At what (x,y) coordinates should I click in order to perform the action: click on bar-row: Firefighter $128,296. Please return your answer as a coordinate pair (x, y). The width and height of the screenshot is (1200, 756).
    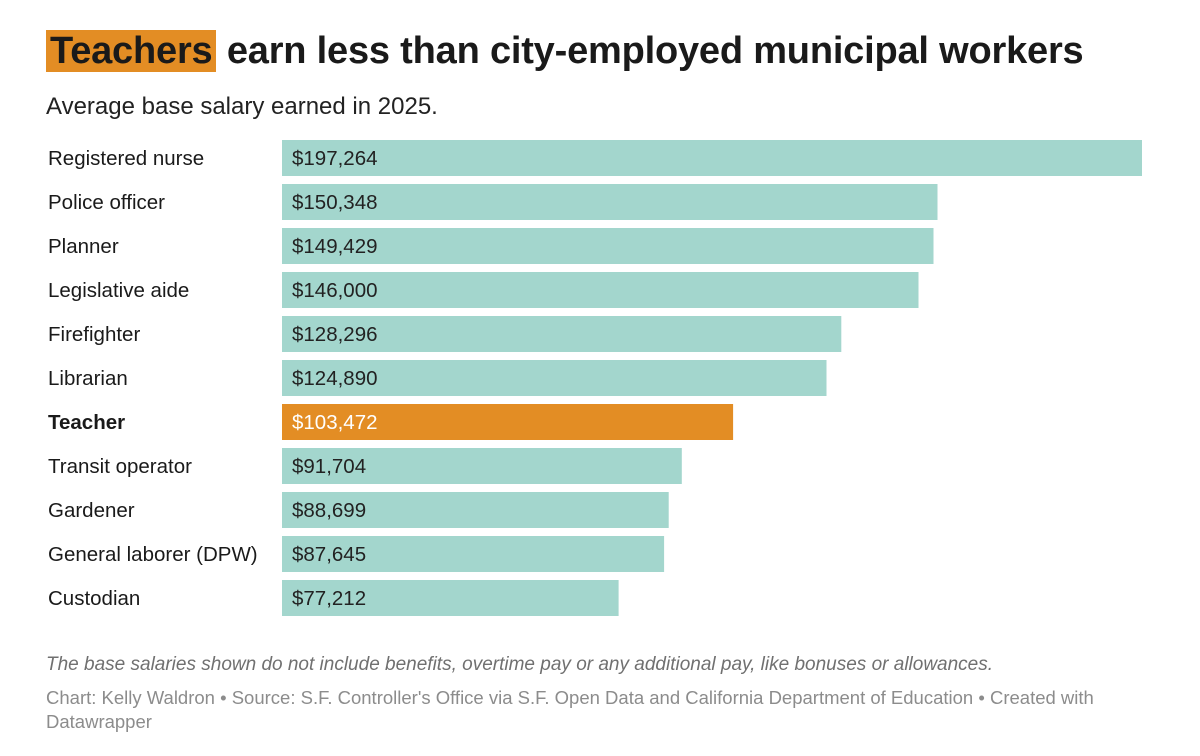
    Looking at the image, I should click on (445, 334).